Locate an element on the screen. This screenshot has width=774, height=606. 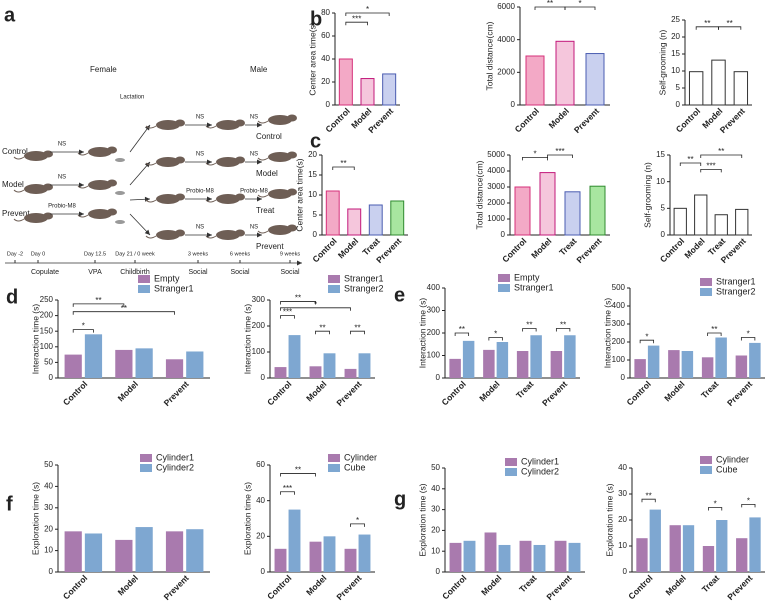
timeline-day: Day 12.5 is located at coordinates (95, 254).